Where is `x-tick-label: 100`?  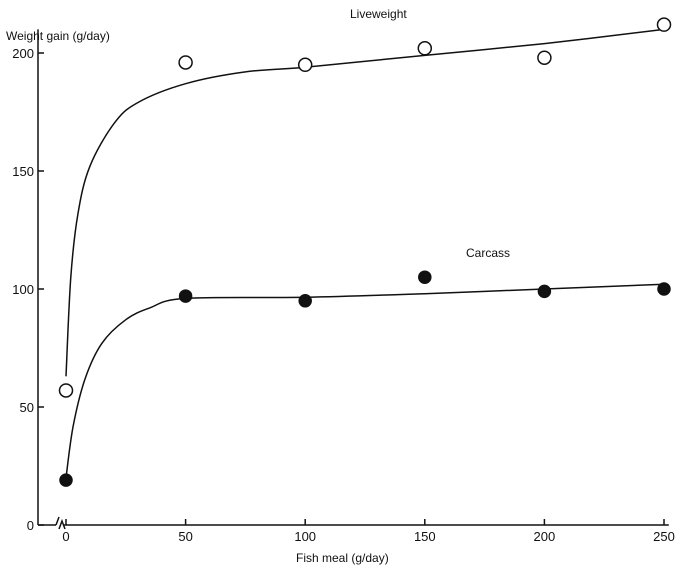
x-tick-label: 100 is located at coordinates (305, 536).